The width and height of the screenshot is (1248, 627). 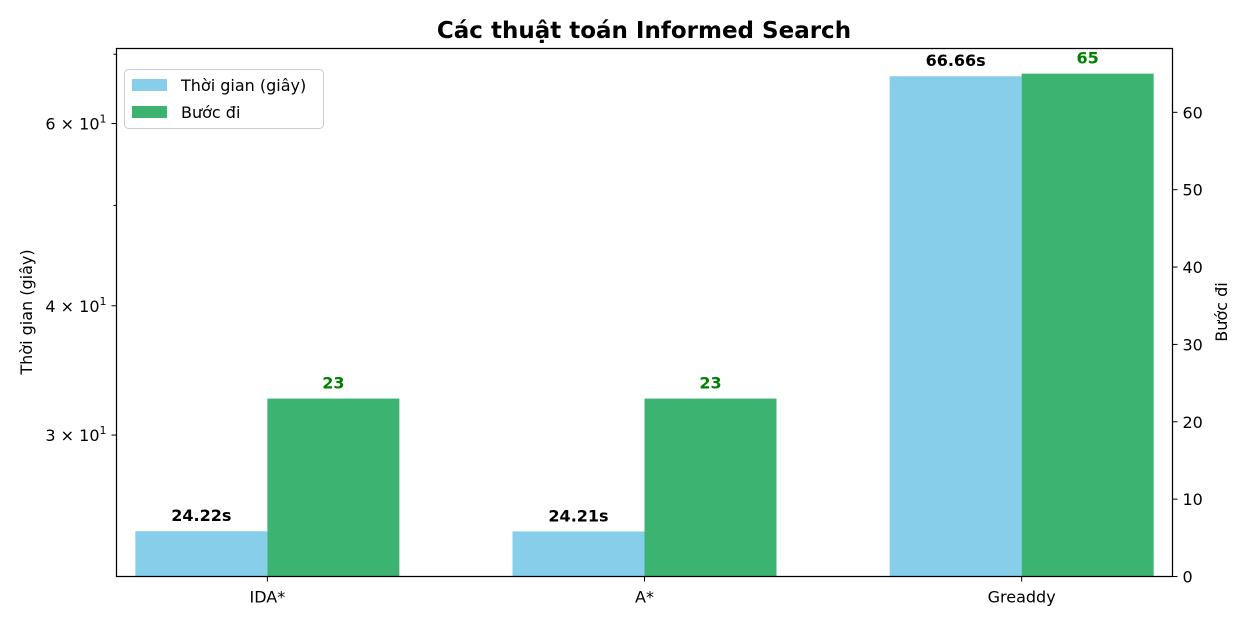 What do you see at coordinates (644, 597) in the screenshot?
I see `x-tick-label-1: A*` at bounding box center [644, 597].